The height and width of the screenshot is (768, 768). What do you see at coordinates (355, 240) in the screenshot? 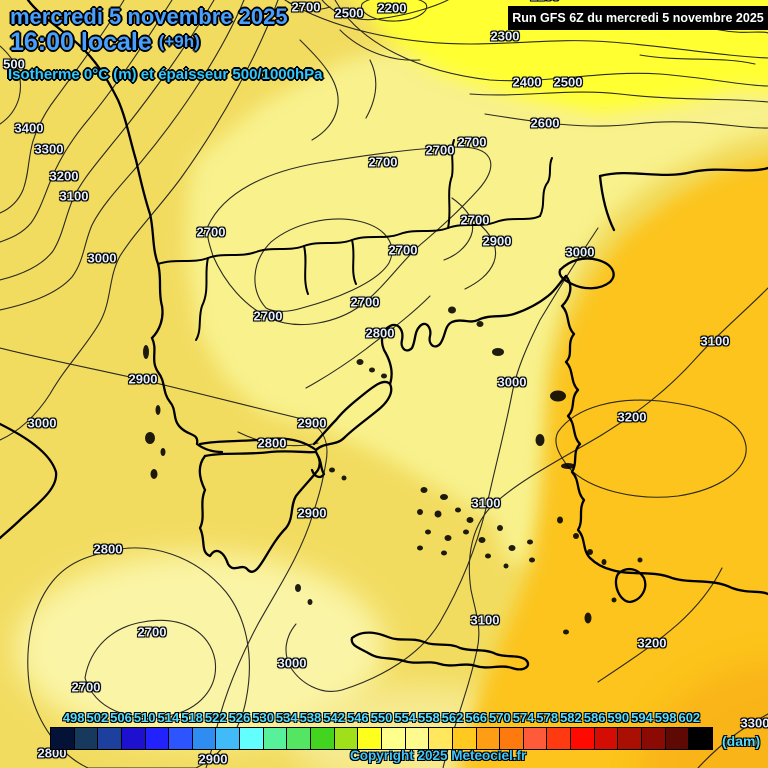
I see `borders` at bounding box center [355, 240].